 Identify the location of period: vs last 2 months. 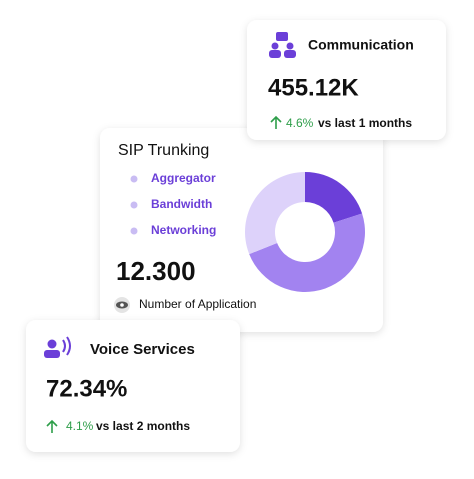
(143, 426).